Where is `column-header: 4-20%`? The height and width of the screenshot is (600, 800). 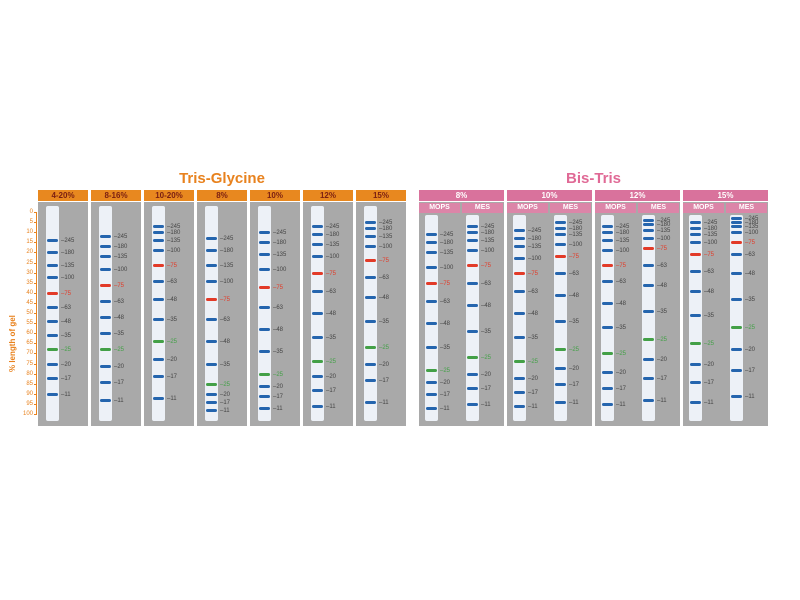 column-header: 4-20% is located at coordinates (63, 195).